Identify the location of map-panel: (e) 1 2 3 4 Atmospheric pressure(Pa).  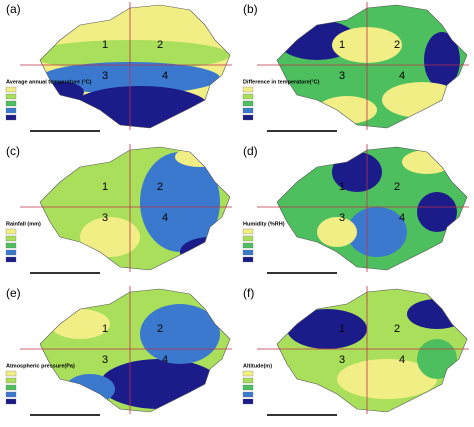
(118, 351).